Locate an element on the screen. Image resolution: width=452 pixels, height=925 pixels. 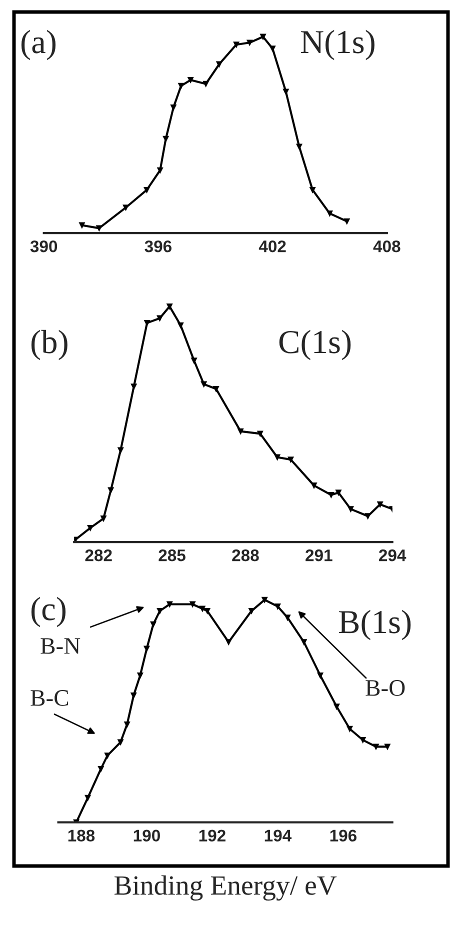
x-tick-label: 194 is located at coordinates (278, 836).